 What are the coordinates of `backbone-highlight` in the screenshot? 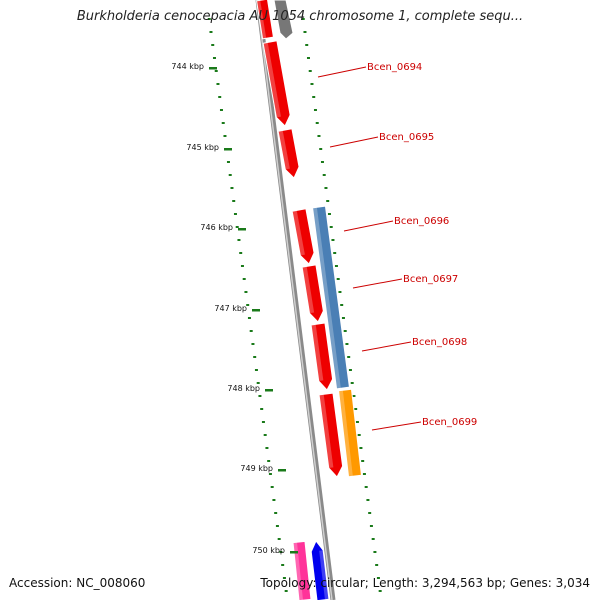 It's located at (294, 300).